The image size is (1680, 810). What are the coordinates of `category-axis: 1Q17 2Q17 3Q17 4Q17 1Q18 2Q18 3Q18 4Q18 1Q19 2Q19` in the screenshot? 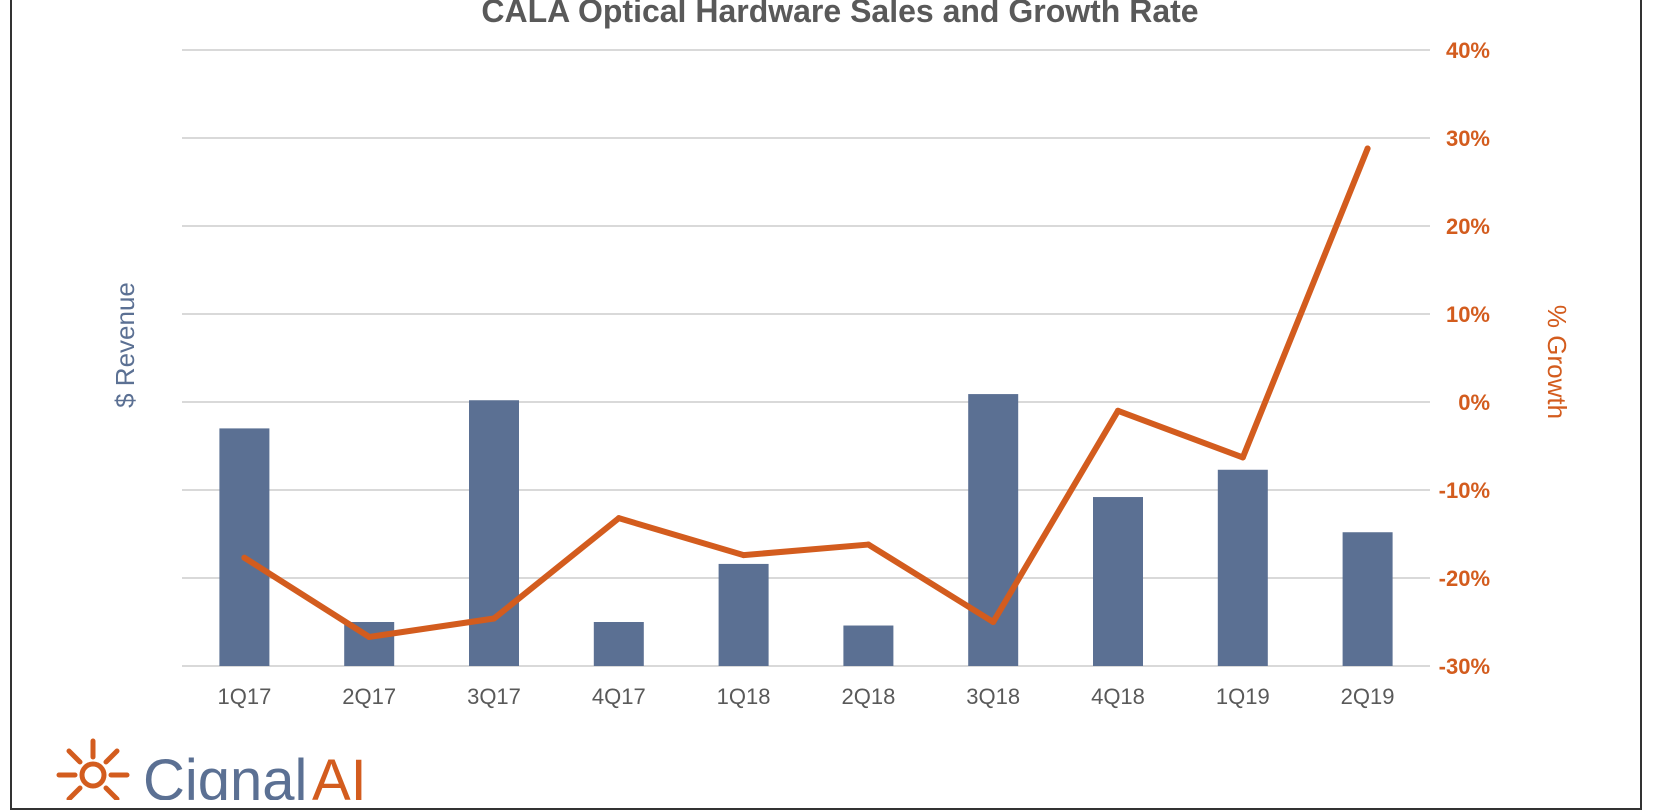 It's located at (805, 696).